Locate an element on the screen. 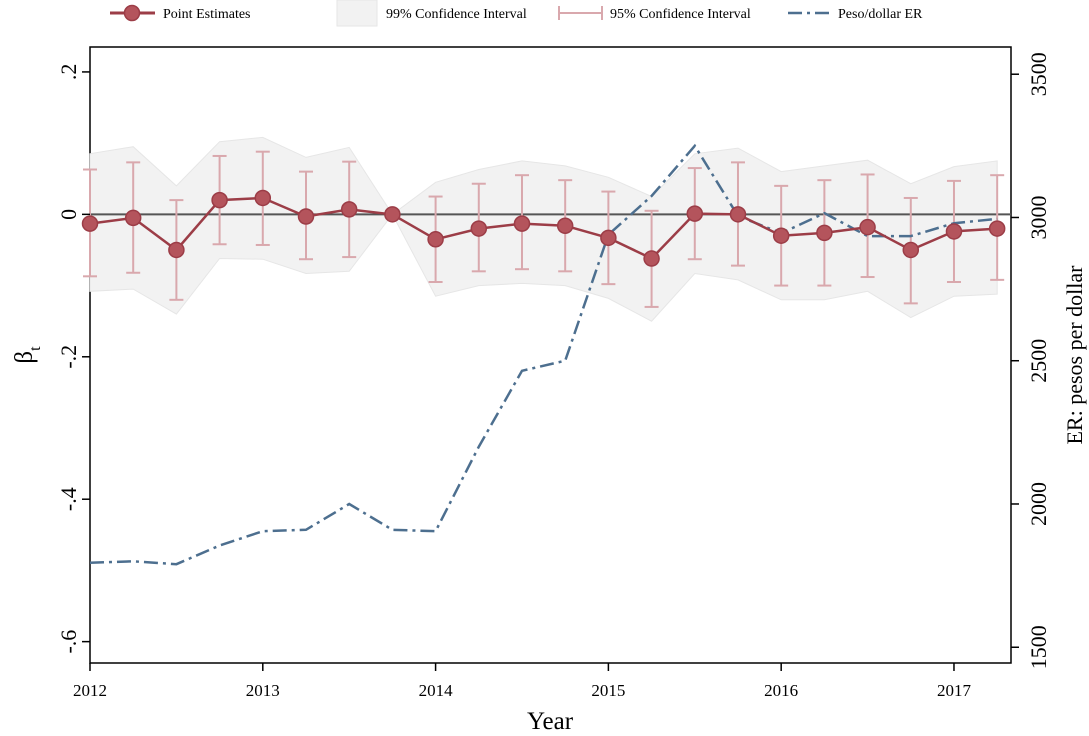 The image size is (1089, 736). y-axis-right: 3500 3000 2500 2000 1500 is located at coordinates (1031, 360).